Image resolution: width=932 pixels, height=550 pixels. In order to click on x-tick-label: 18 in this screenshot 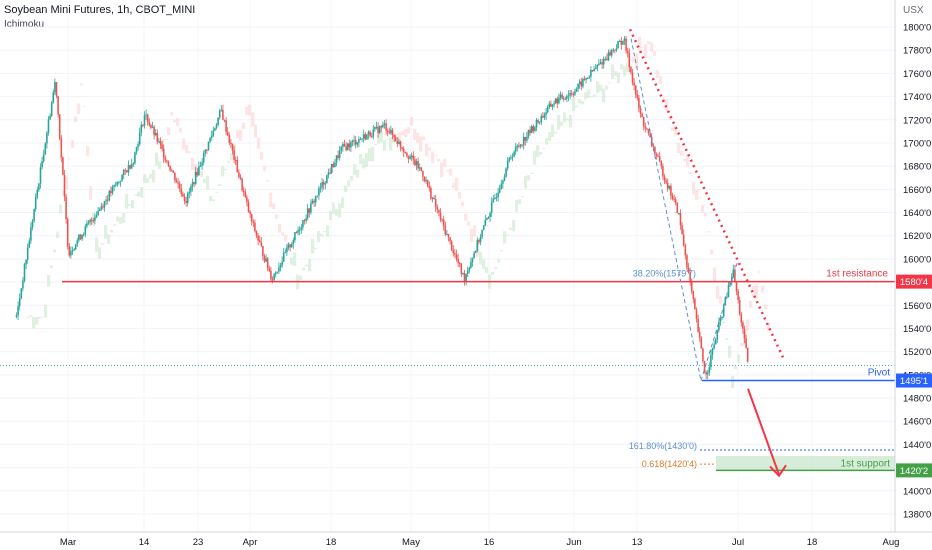, I will do `click(331, 542)`.